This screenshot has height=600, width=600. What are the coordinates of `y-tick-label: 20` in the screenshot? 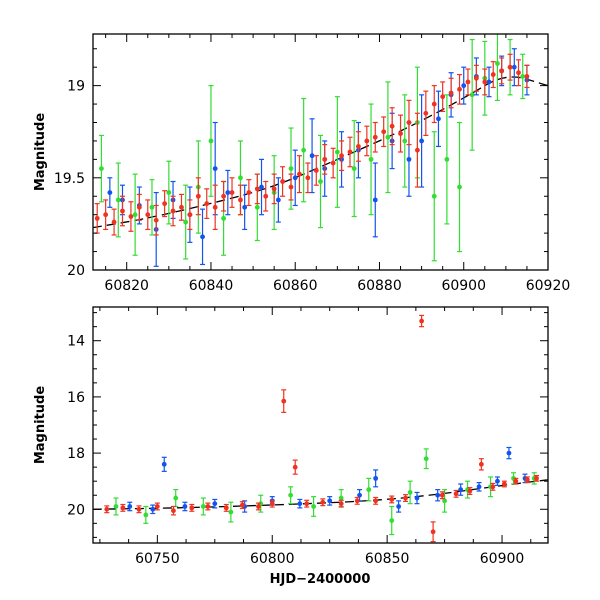 It's located at (76, 271).